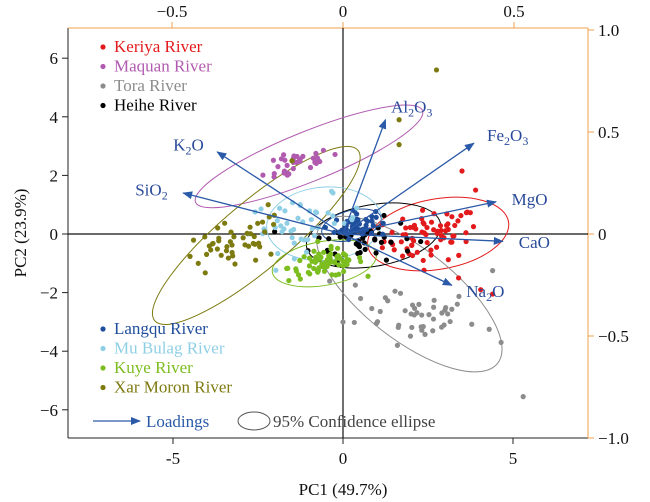 This screenshot has height=502, width=650. What do you see at coordinates (172, 11) in the screenshot?
I see `top-tick-label: −0.5` at bounding box center [172, 11].